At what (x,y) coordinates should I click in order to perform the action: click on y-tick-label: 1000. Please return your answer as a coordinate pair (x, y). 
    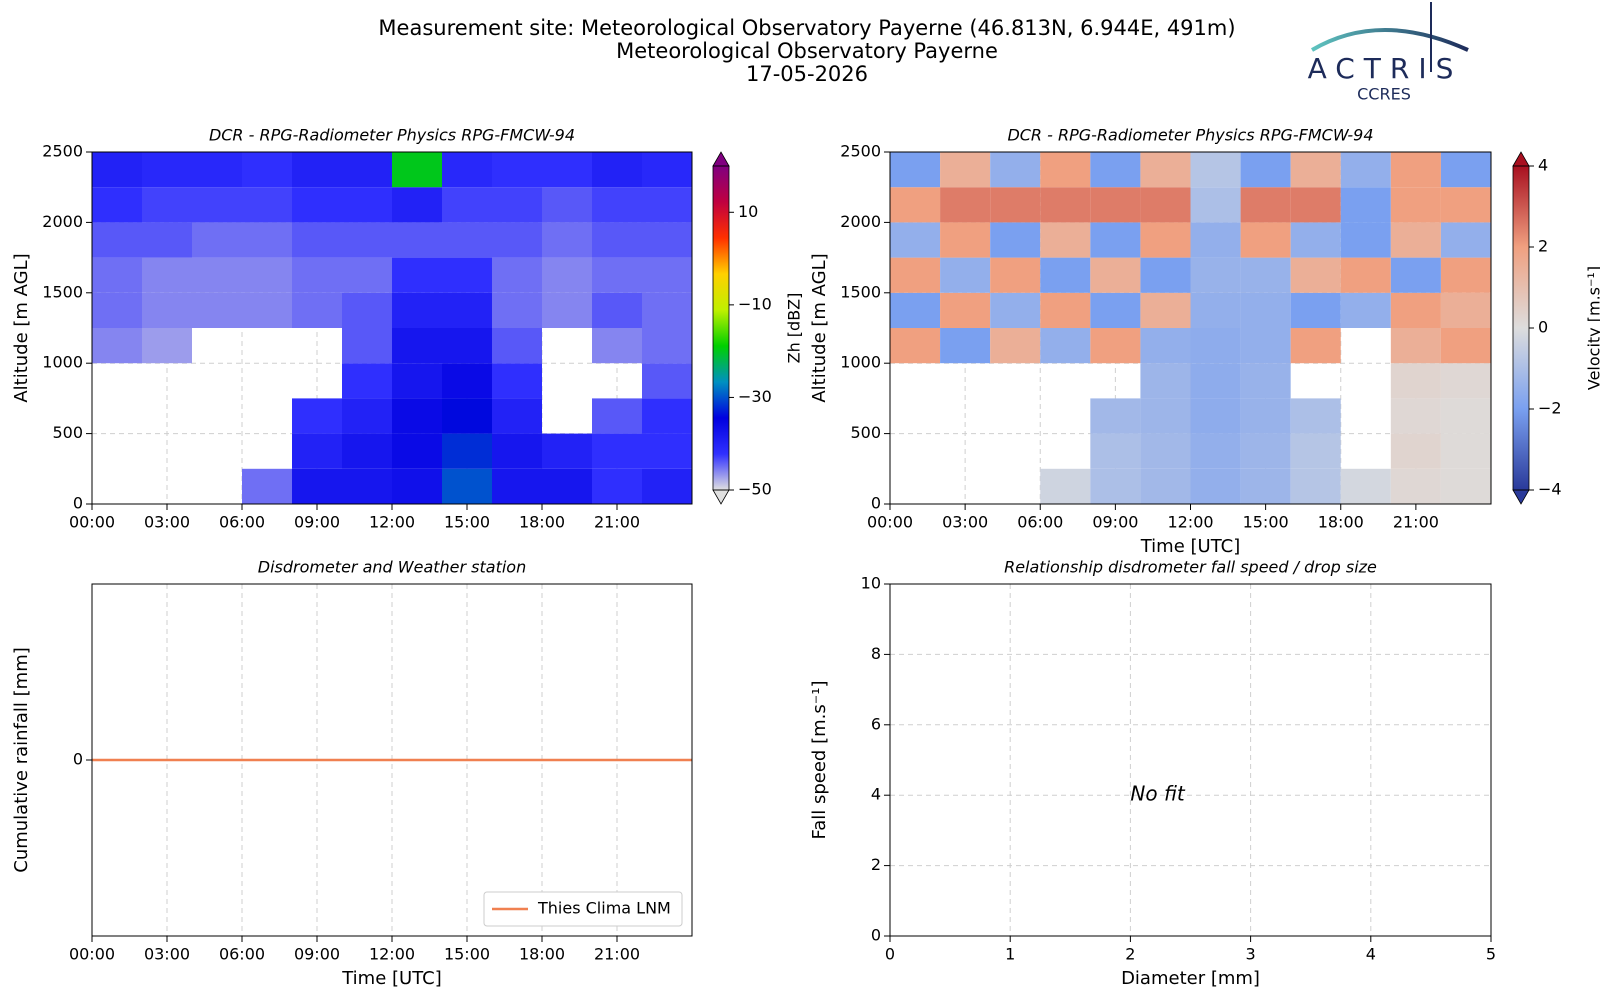
    Looking at the image, I should click on (860, 362).